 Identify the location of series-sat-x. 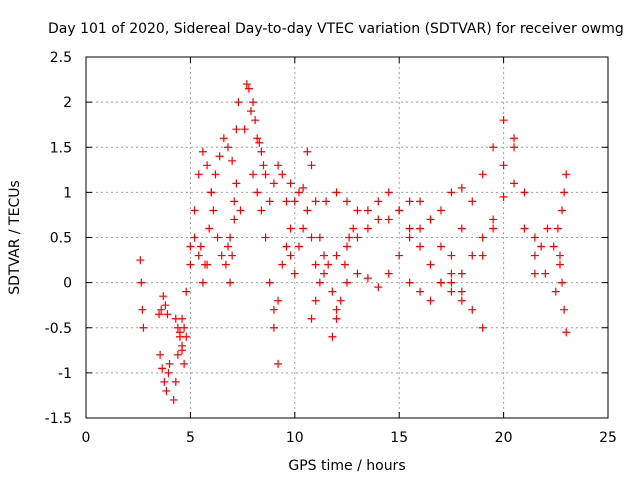
(519, 219).